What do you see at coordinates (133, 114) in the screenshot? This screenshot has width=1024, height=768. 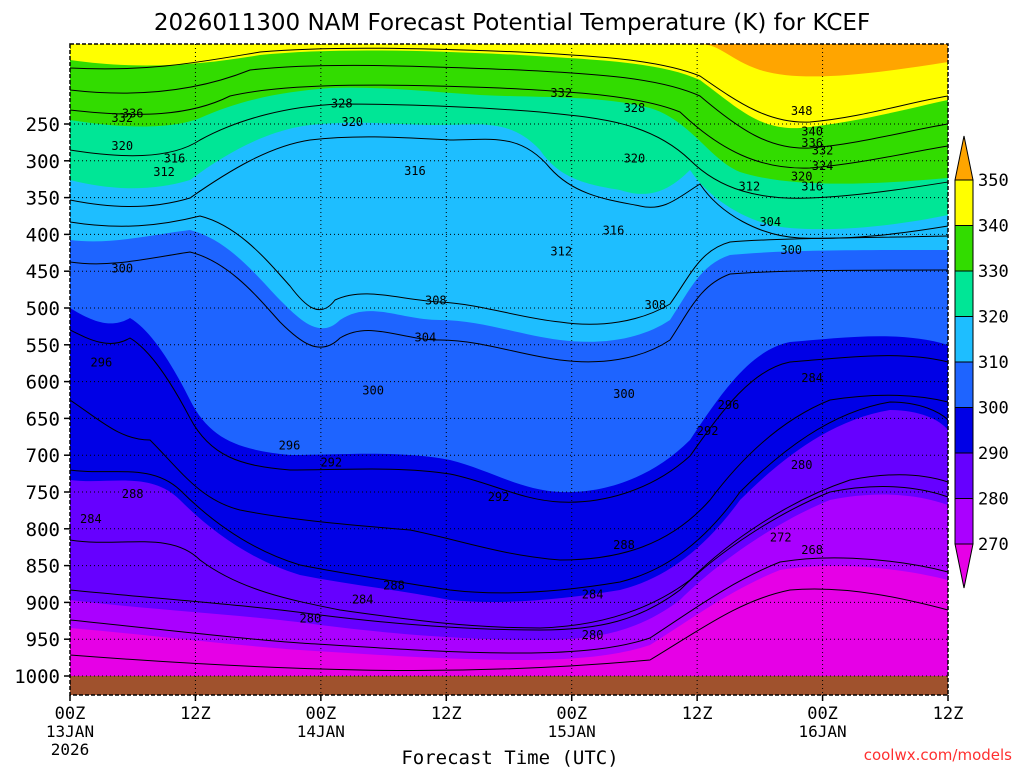 I see `contour-label: 336` at bounding box center [133, 114].